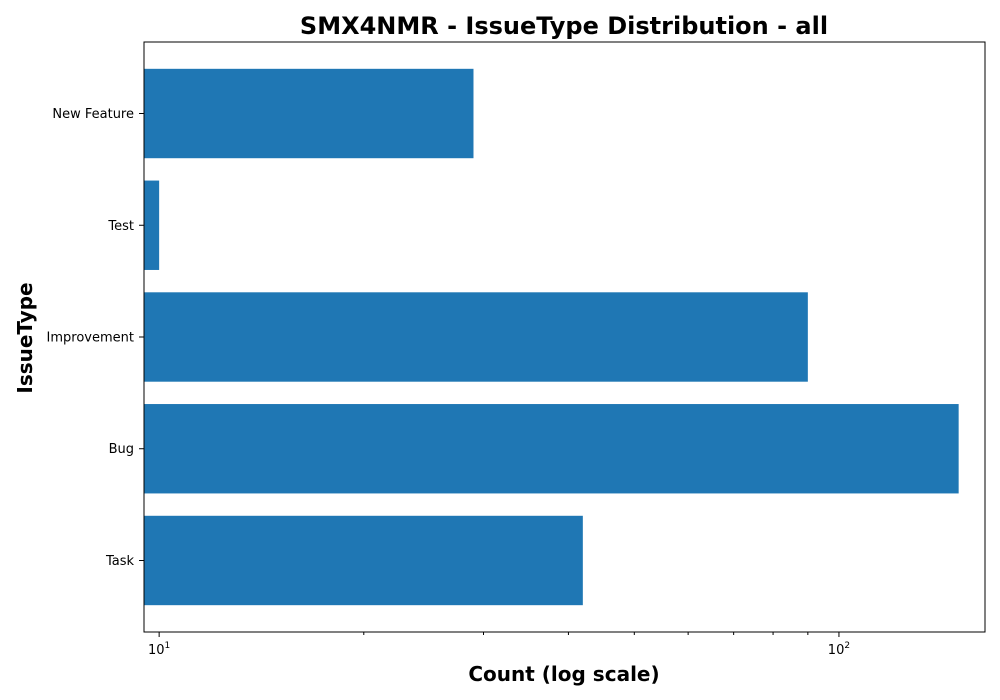  I want to click on y-tick-label: New Feature, so click(93, 114).